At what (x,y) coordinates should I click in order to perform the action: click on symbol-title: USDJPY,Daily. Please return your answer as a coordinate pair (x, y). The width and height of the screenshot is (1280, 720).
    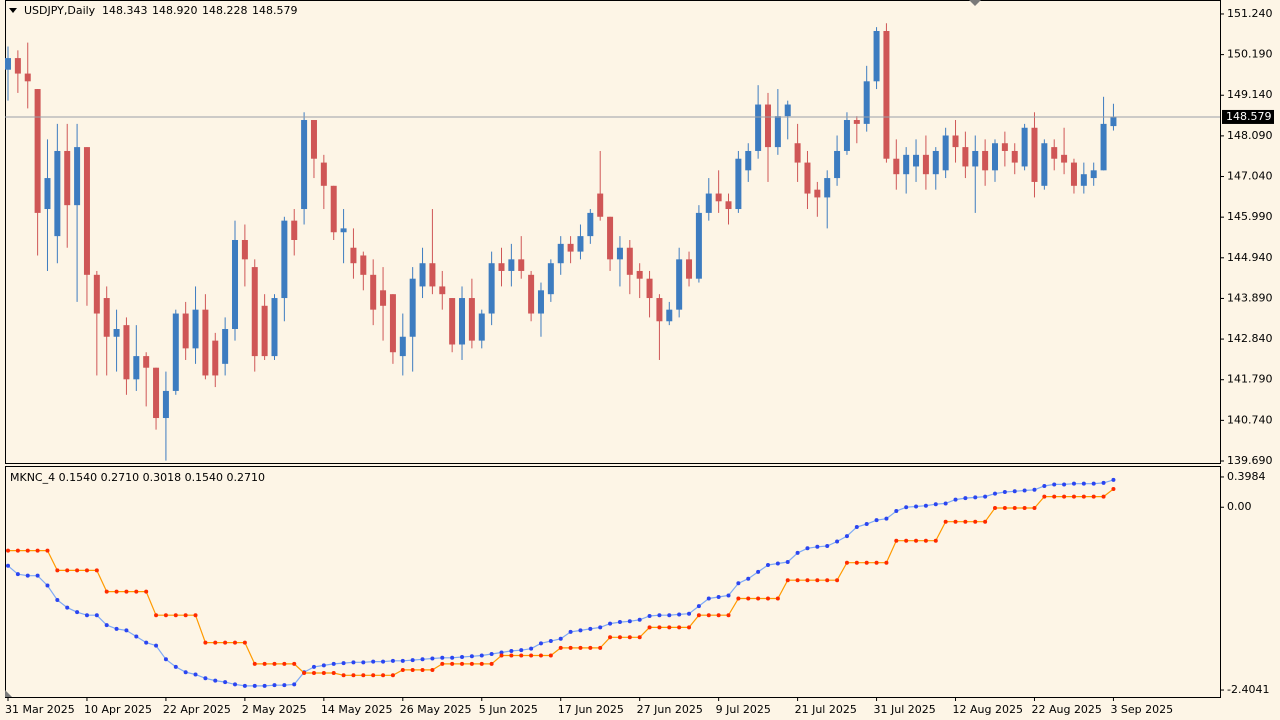
    Looking at the image, I should click on (60, 10).